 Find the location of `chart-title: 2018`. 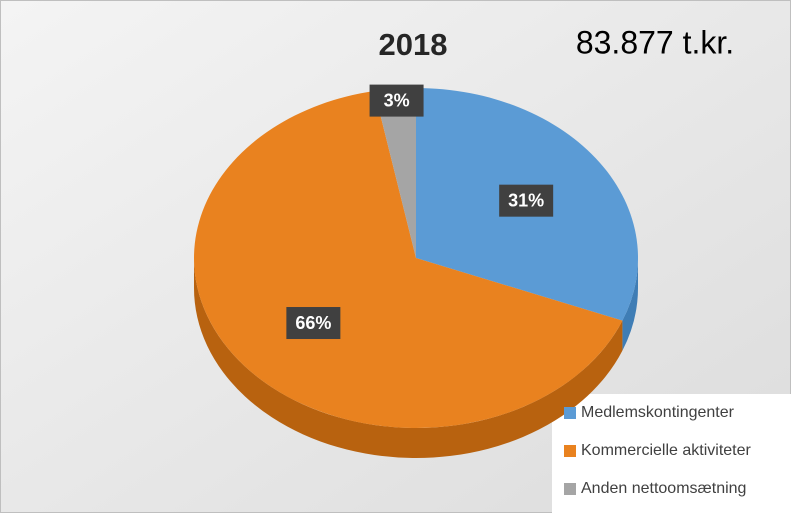

chart-title: 2018 is located at coordinates (413, 44).